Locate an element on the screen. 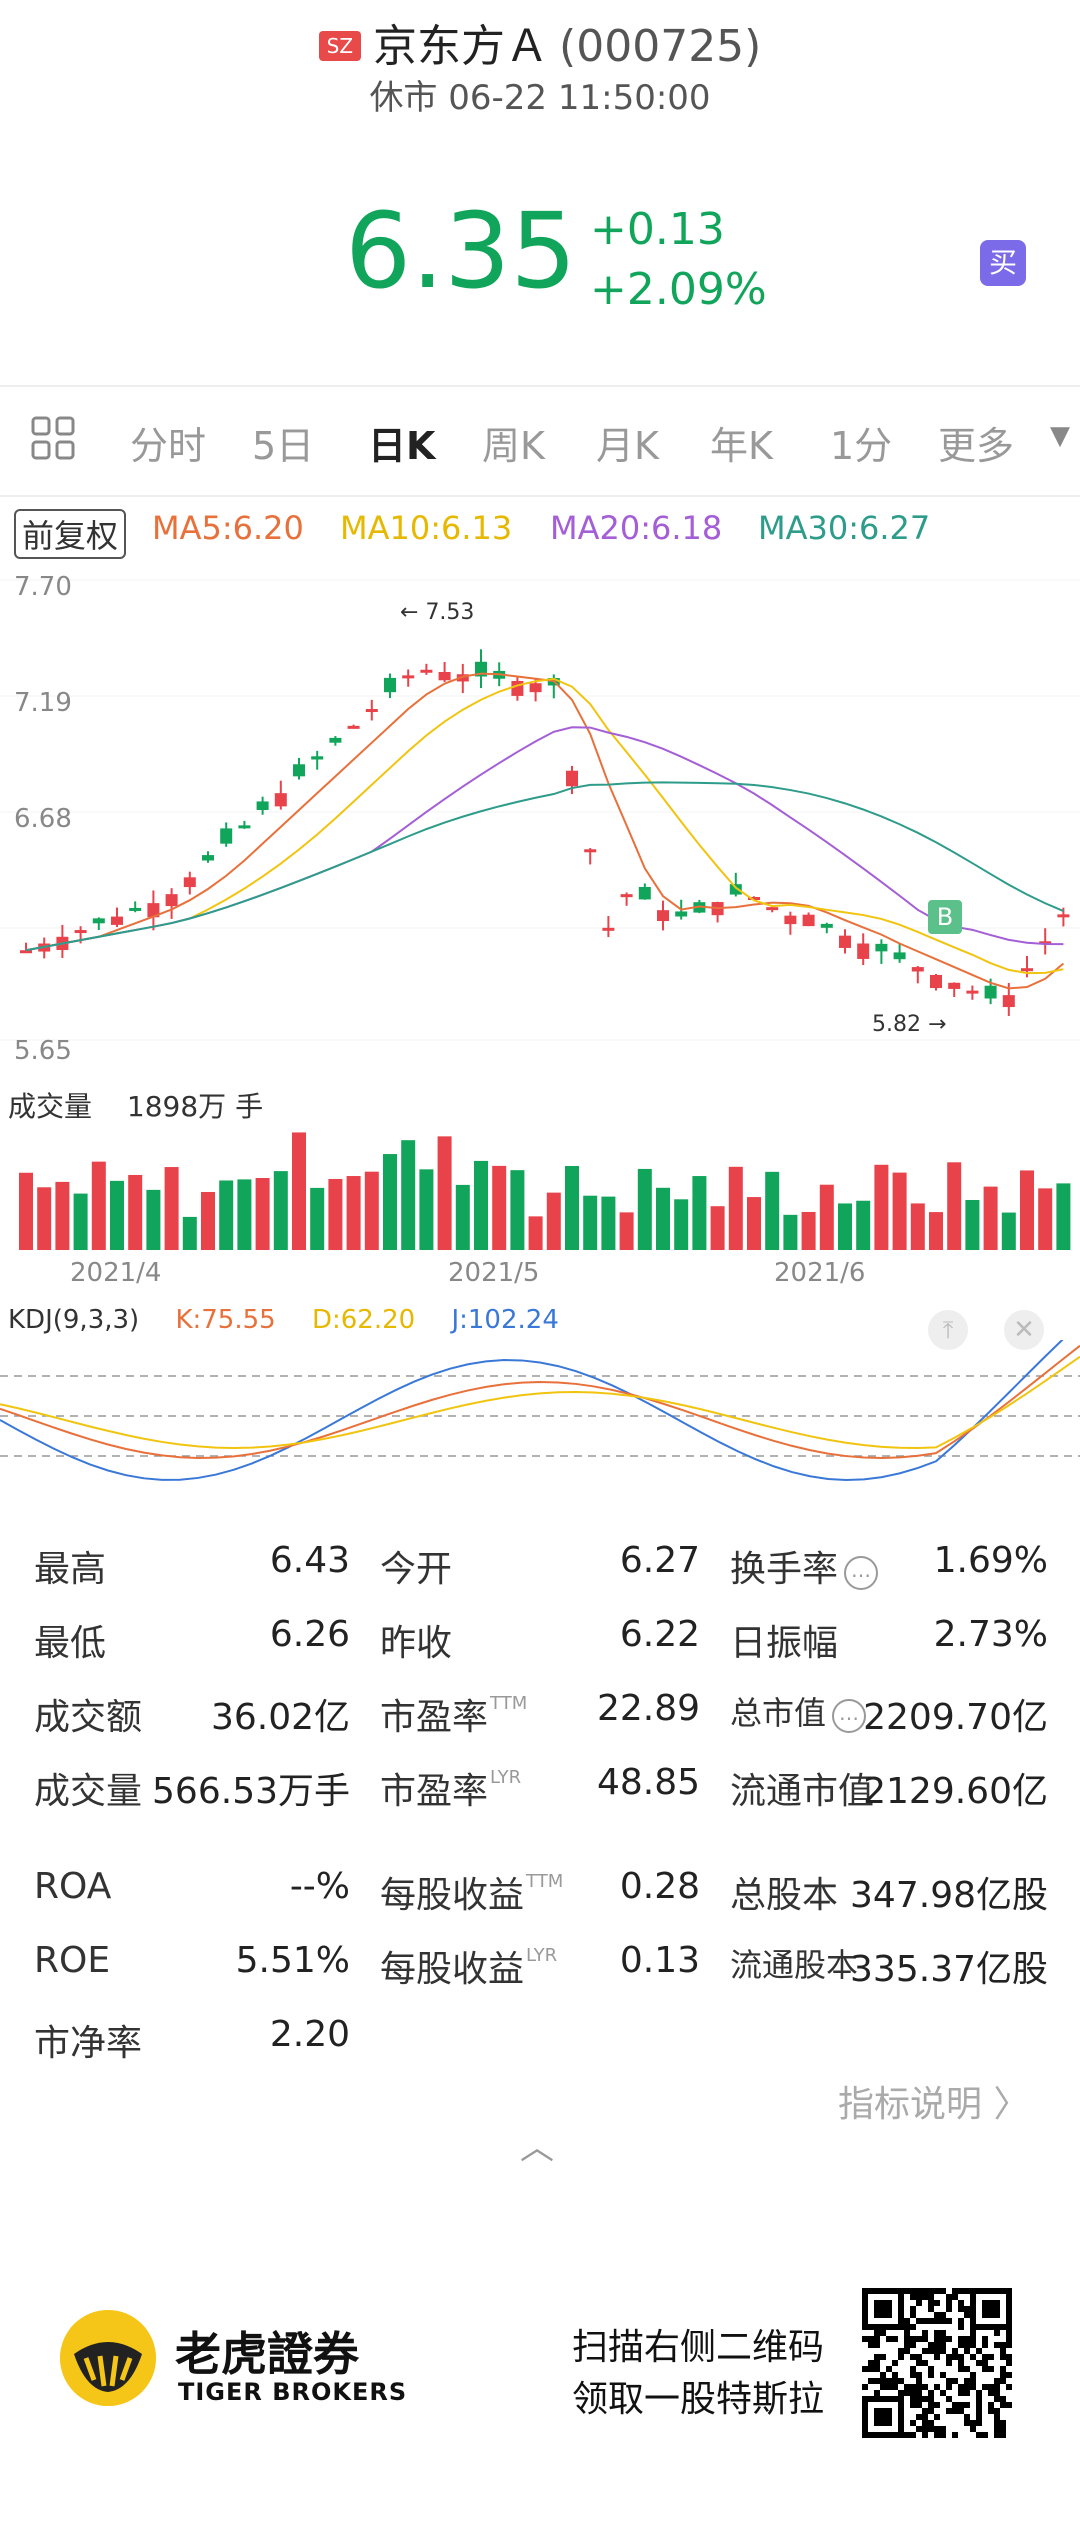  tab-monthly-k: 月K is located at coordinates (627, 446).